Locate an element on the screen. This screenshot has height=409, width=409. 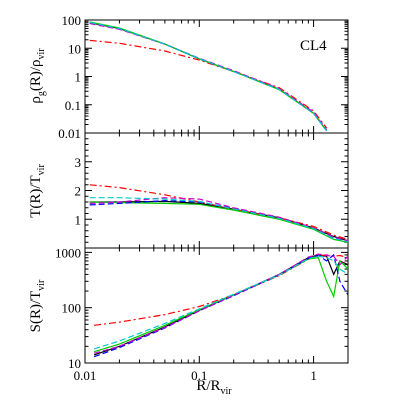
svg-text: T(R)/Tvir is located at coordinates (37, 191).